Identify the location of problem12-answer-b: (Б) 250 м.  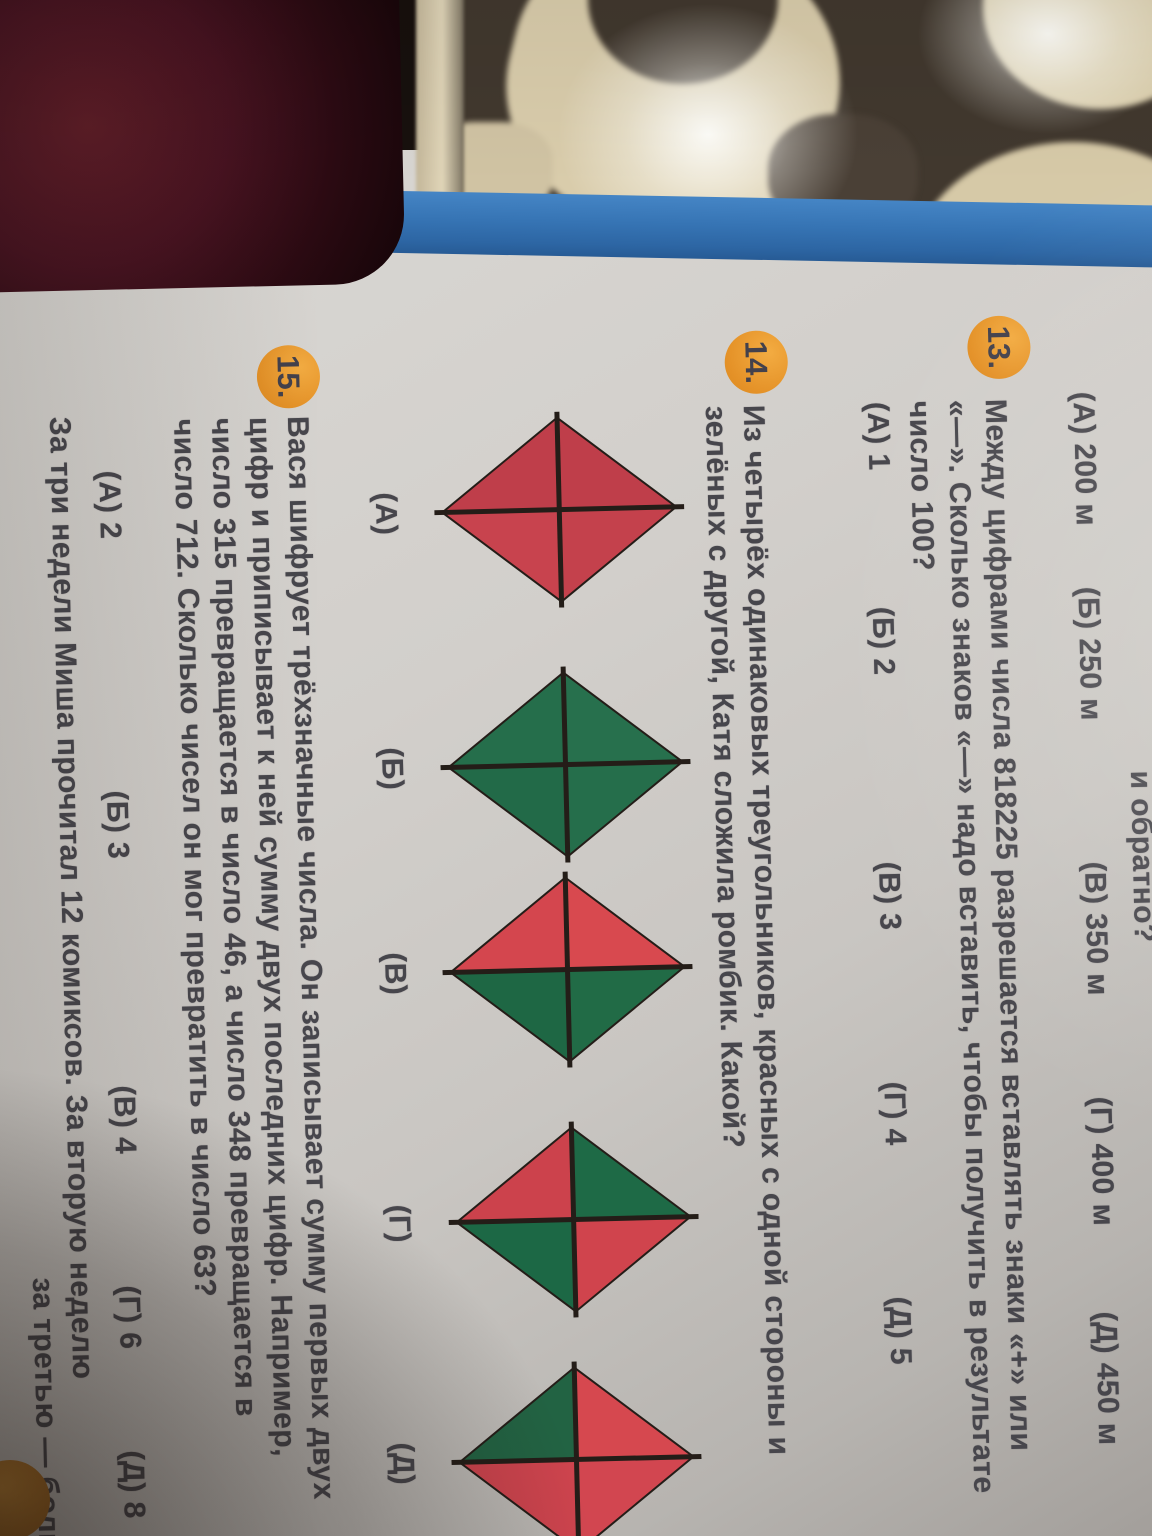
(1089, 654).